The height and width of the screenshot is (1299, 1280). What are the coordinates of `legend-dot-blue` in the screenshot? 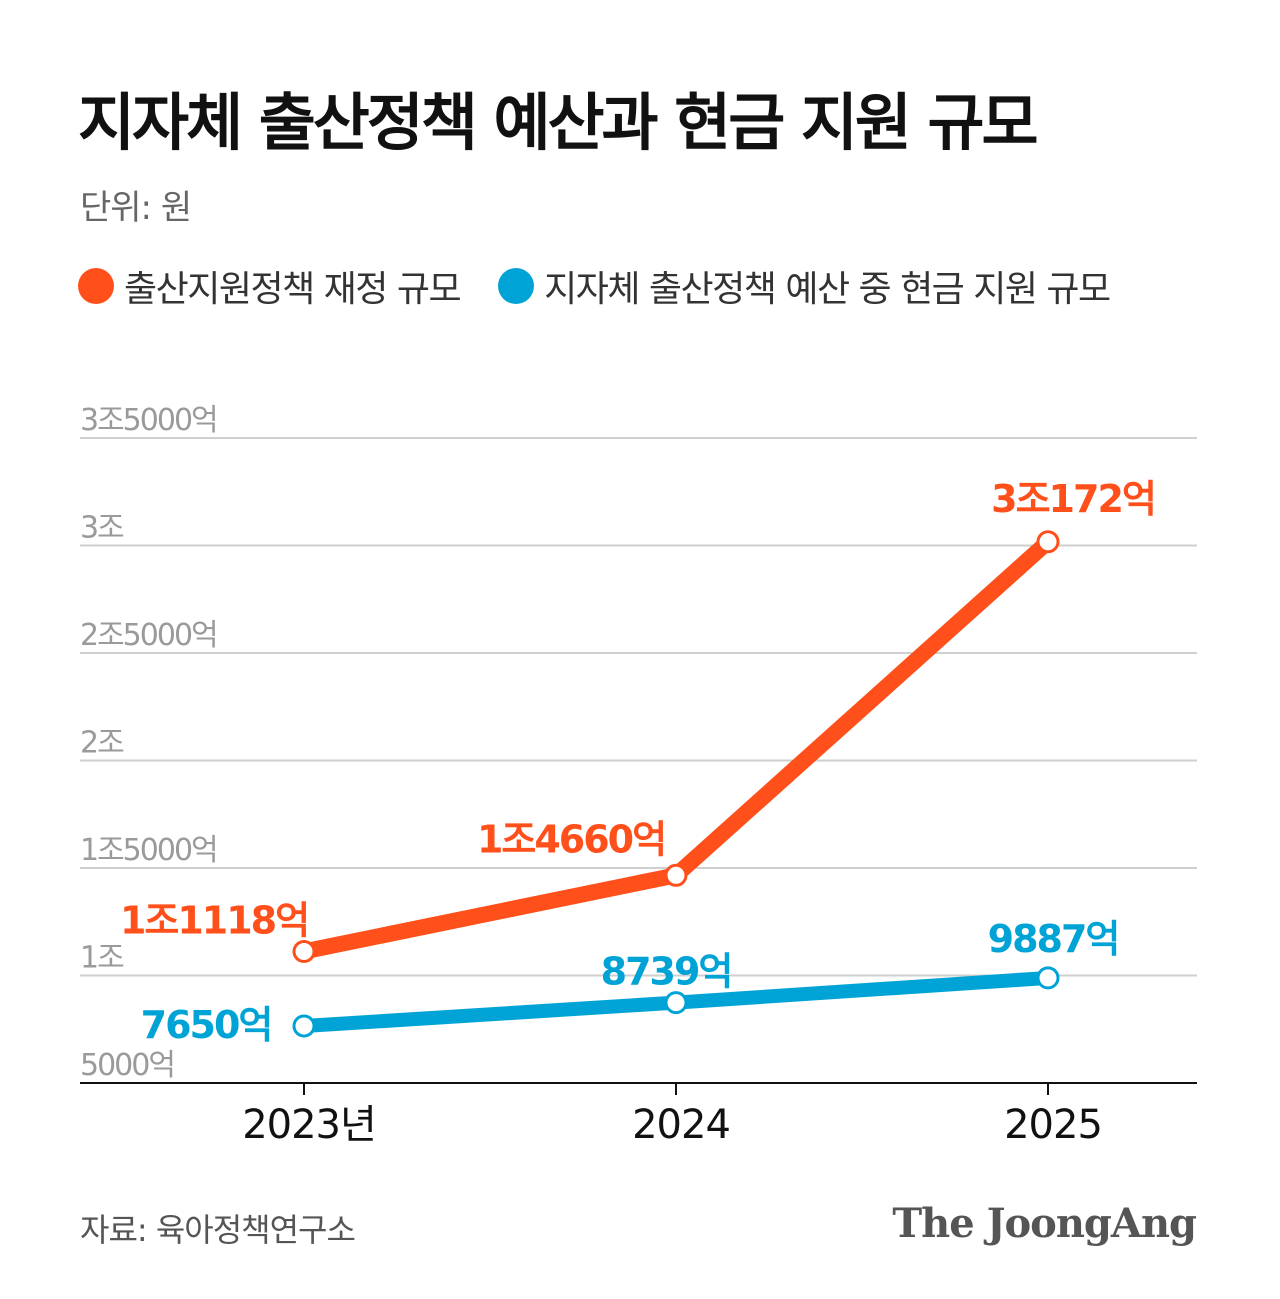 It's located at (516, 286).